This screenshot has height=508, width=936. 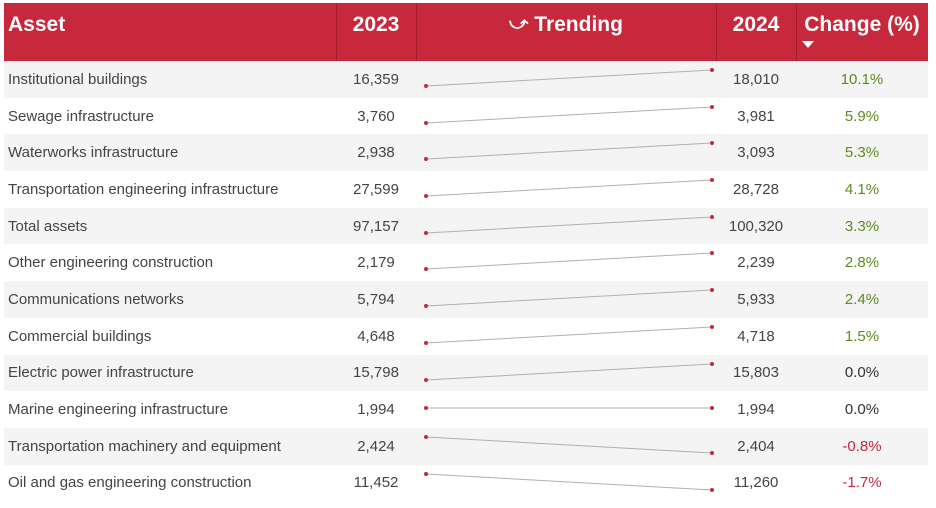 I want to click on table-row: Institutional buildings 16,359 18,010 10.1%, so click(x=466, y=79).